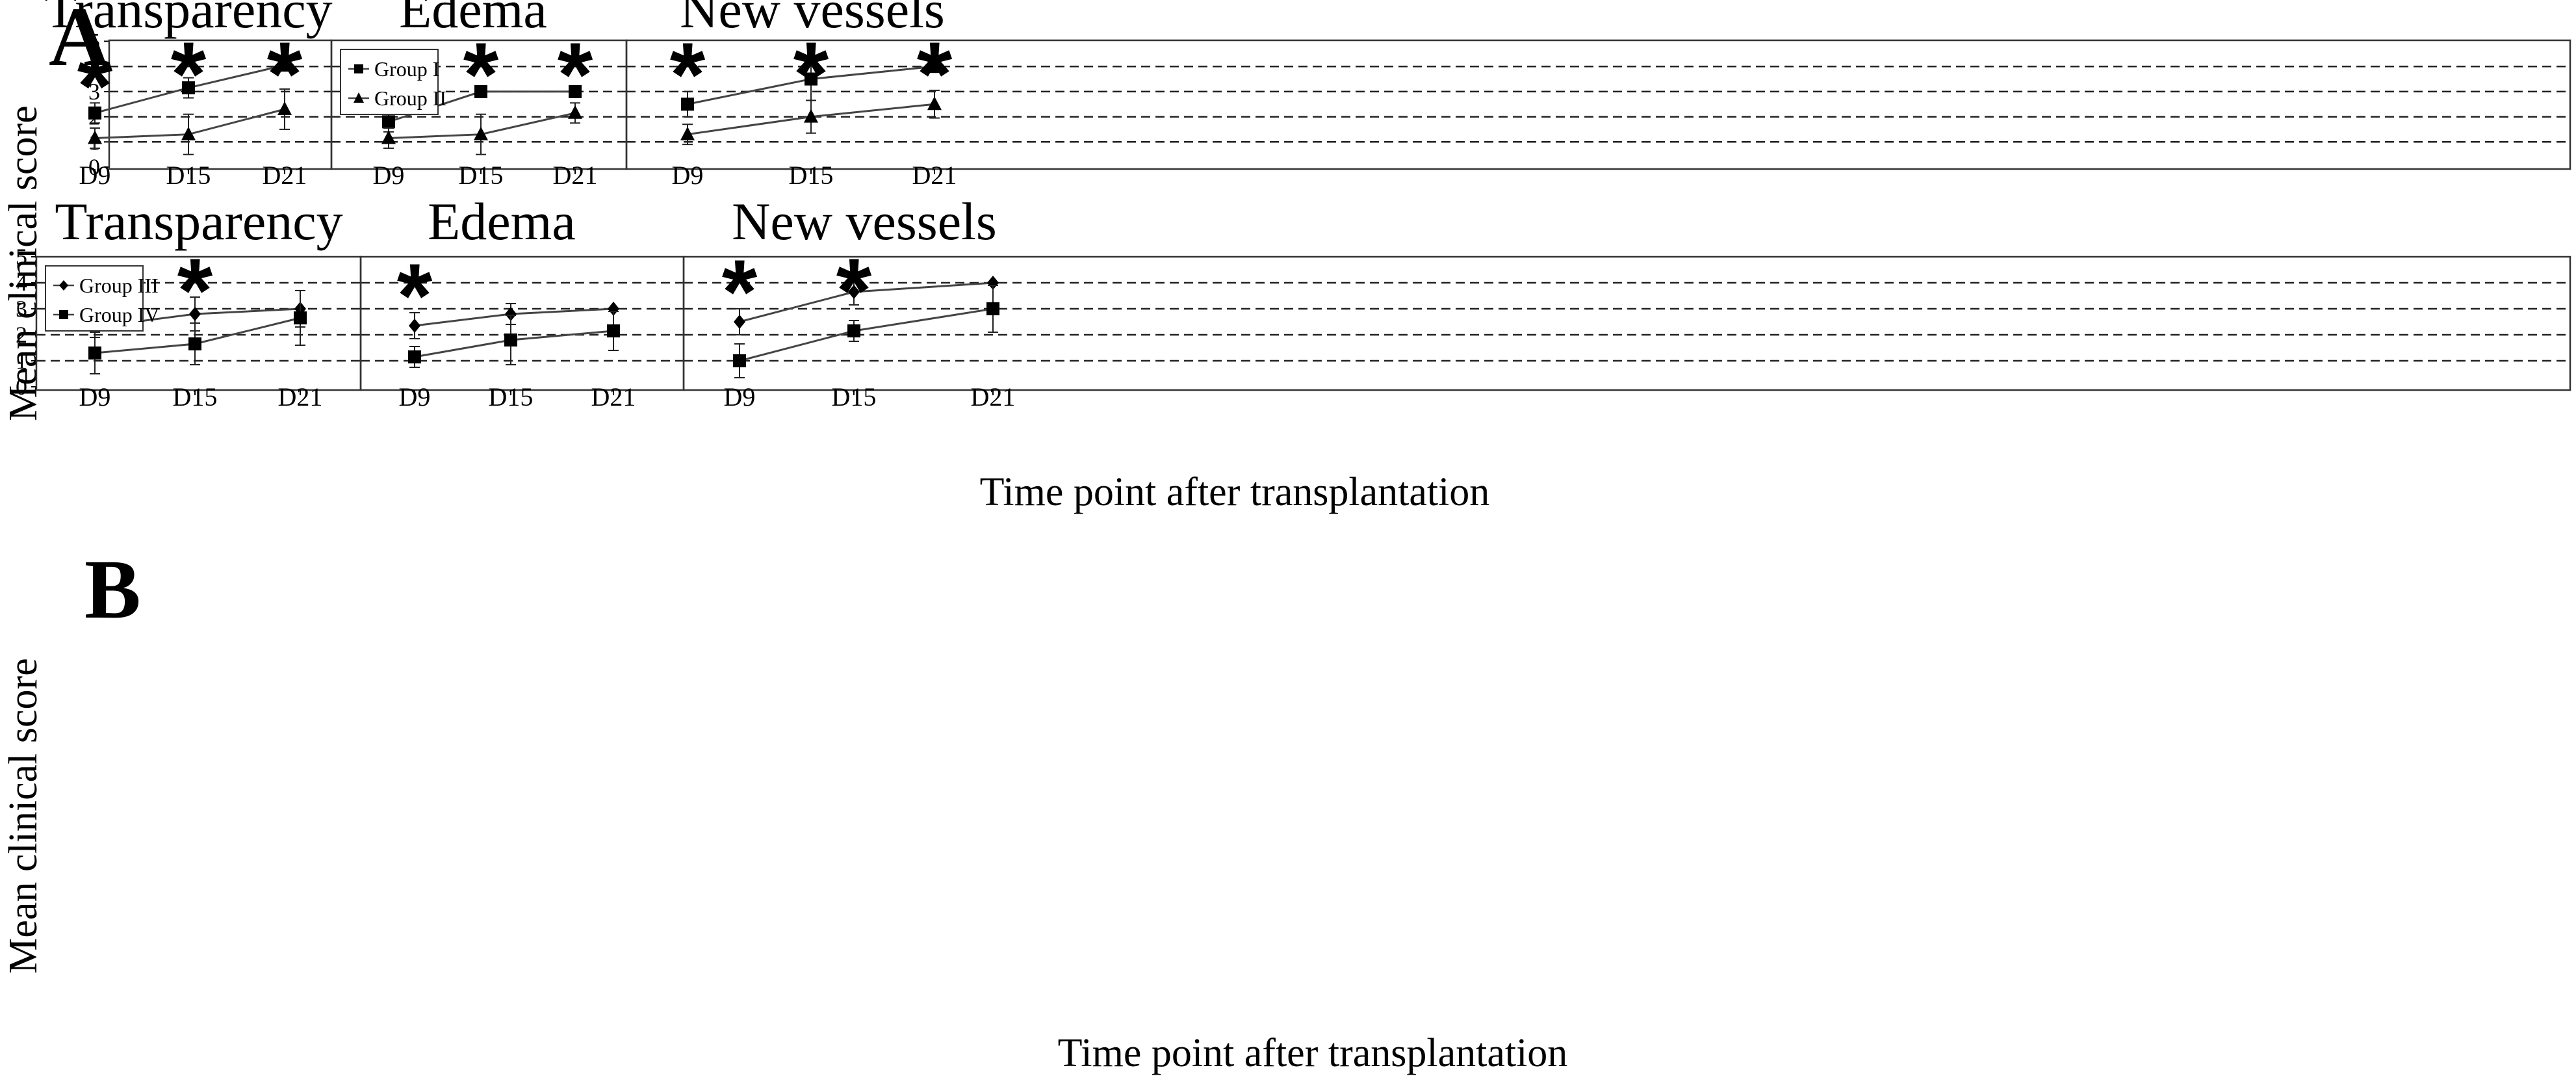 This screenshot has height=1085, width=2576. I want to click on chart-b-edema: Edema D9 D15 D21 *, so click(522, 302).